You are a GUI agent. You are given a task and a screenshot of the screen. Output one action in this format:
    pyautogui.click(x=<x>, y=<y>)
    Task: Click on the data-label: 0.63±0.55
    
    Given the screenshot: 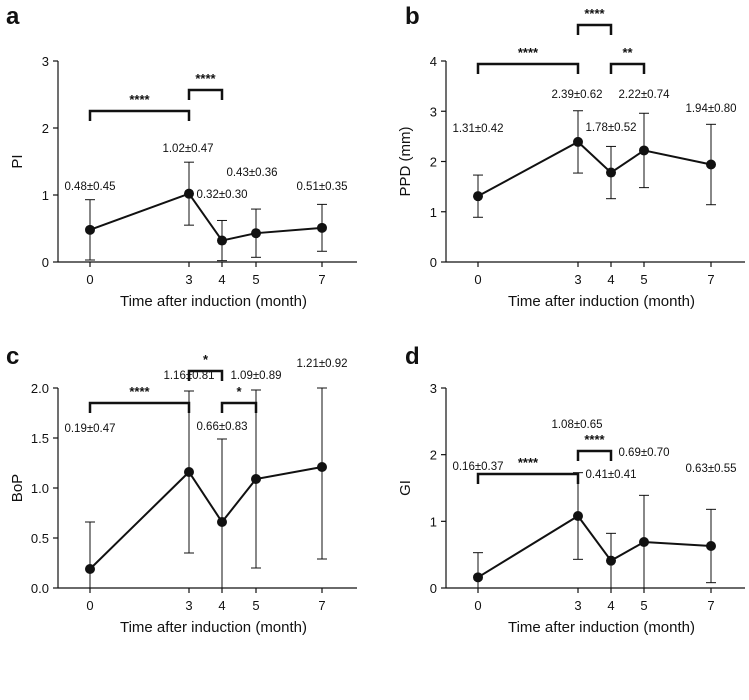 What is the action you would take?
    pyautogui.click(x=710, y=469)
    